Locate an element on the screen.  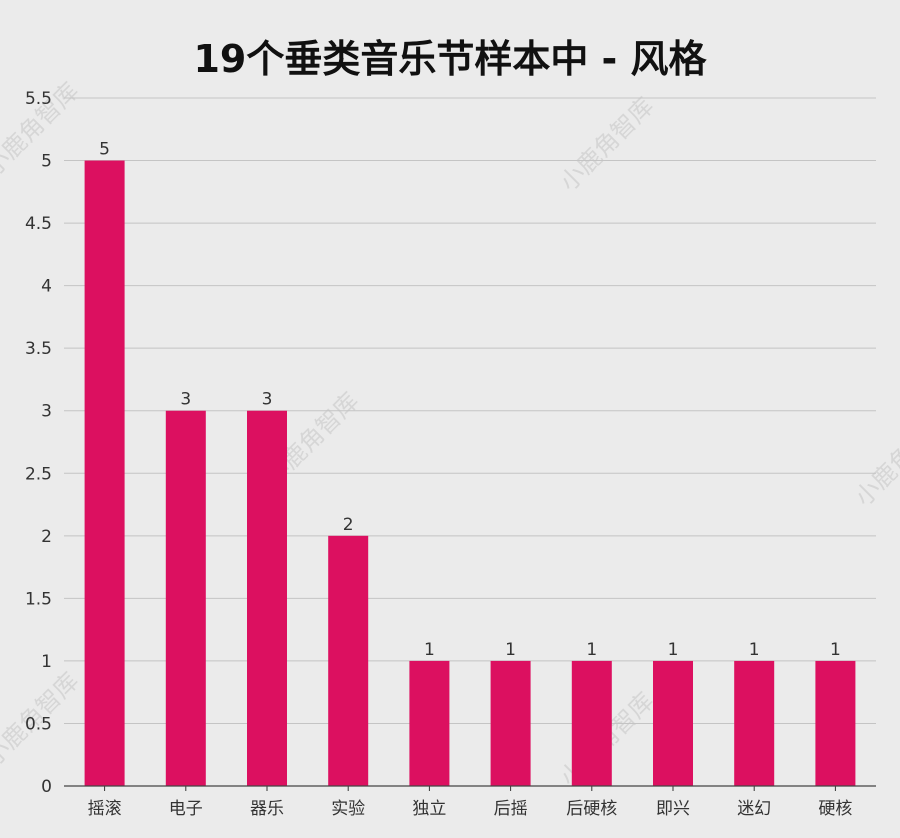
x-tick-label: 摇滚 is located at coordinates (105, 809).